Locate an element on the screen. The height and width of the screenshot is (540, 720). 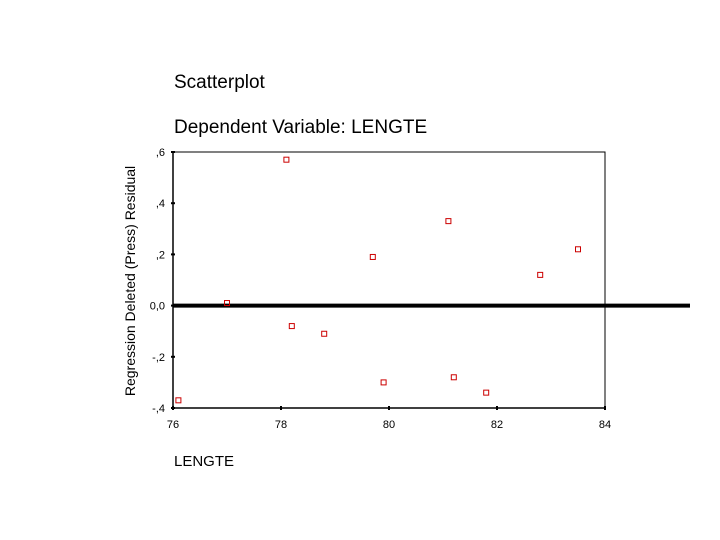
x-tick-label: 84 is located at coordinates (605, 425).